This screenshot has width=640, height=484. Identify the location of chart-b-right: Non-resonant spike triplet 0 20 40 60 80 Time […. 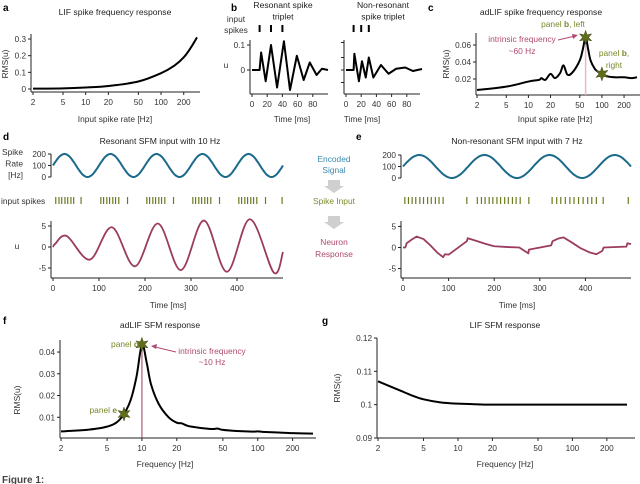
(382, 62).